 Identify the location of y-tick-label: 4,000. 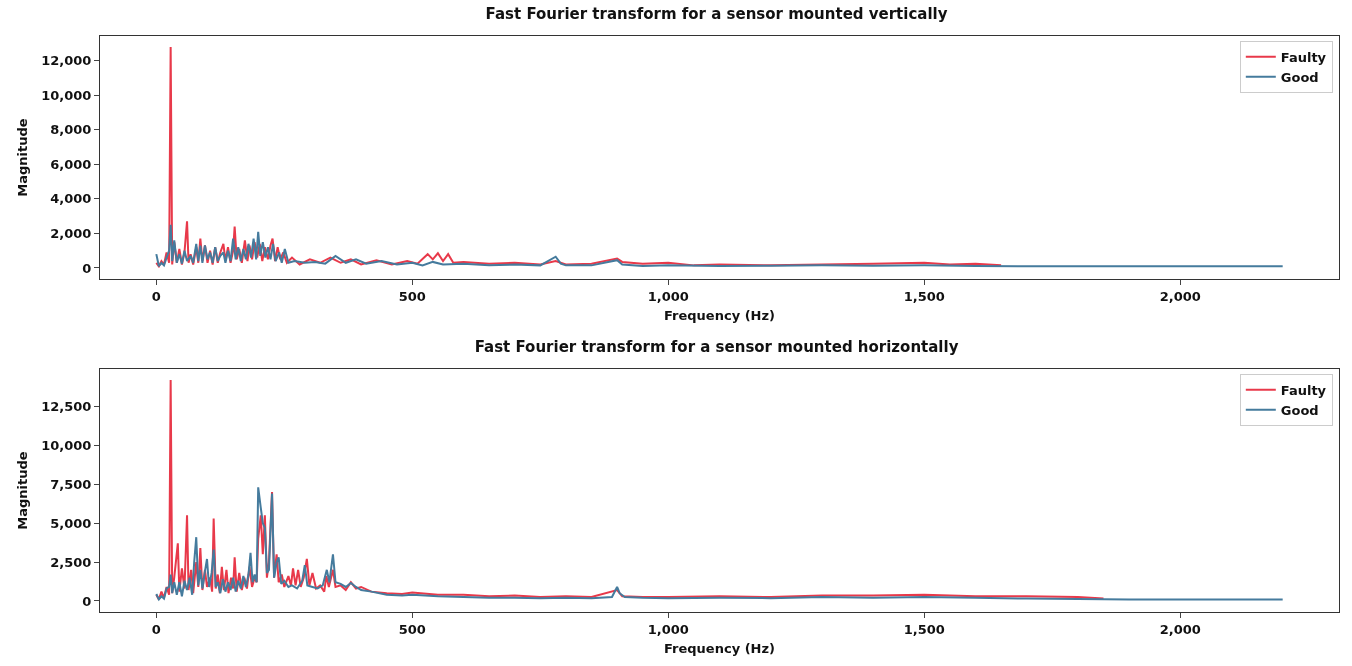
(71, 199).